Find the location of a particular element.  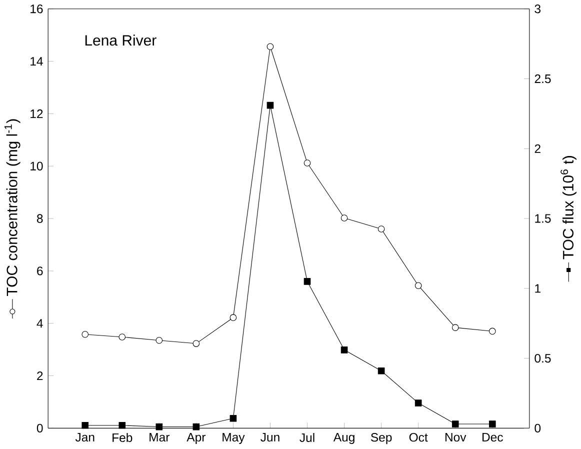

y2-tick-label: 3 is located at coordinates (537, 9).